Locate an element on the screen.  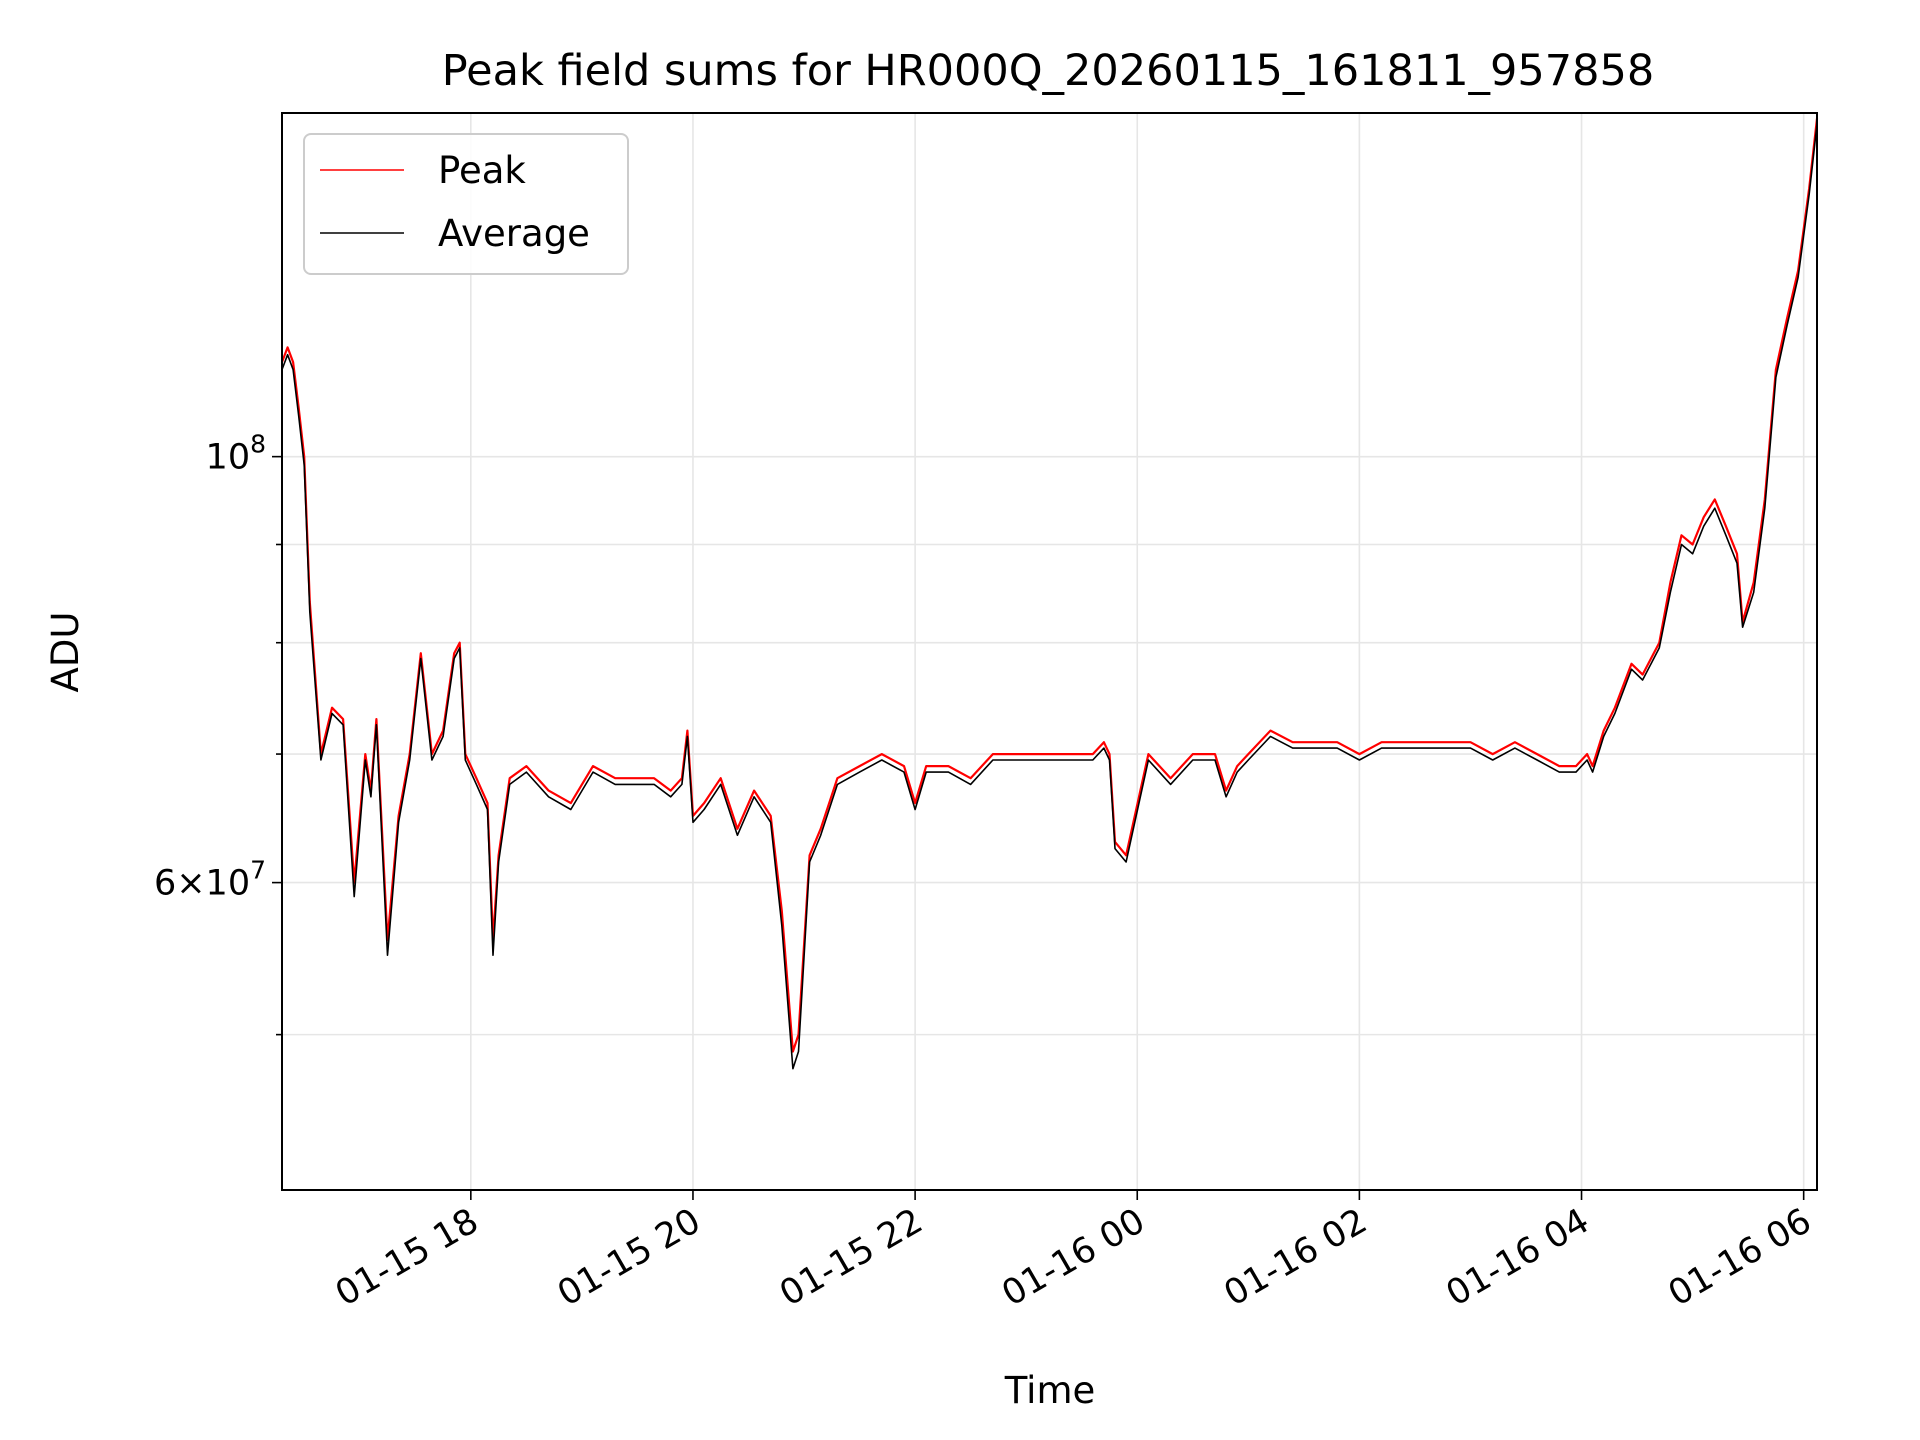
y-axis-label: ADU is located at coordinates (65, 652).